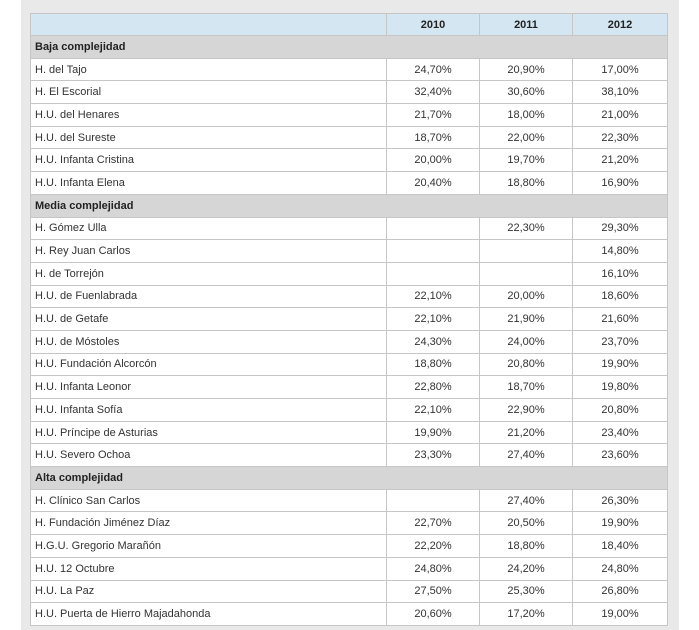 The width and height of the screenshot is (699, 630). What do you see at coordinates (349, 115) in the screenshot?
I see `table-row: H.U. del Henares 21,70% 18,00% 21,00%` at bounding box center [349, 115].